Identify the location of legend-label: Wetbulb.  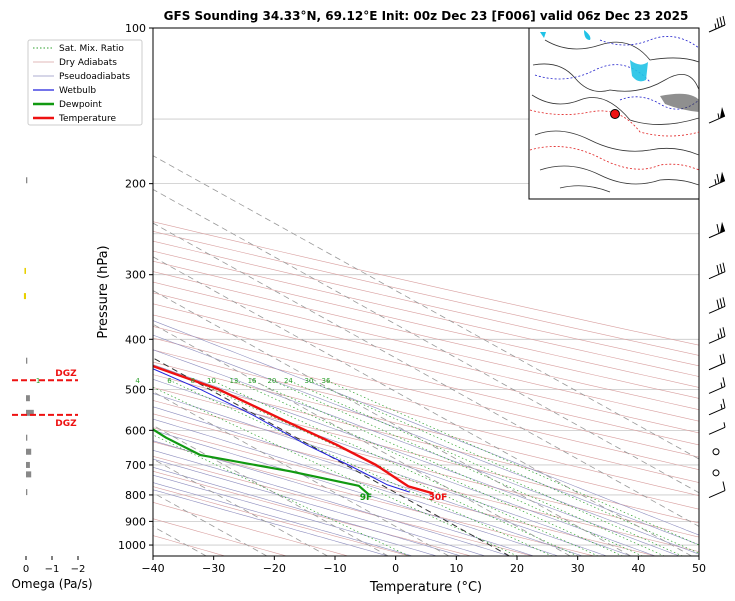
(77, 91).